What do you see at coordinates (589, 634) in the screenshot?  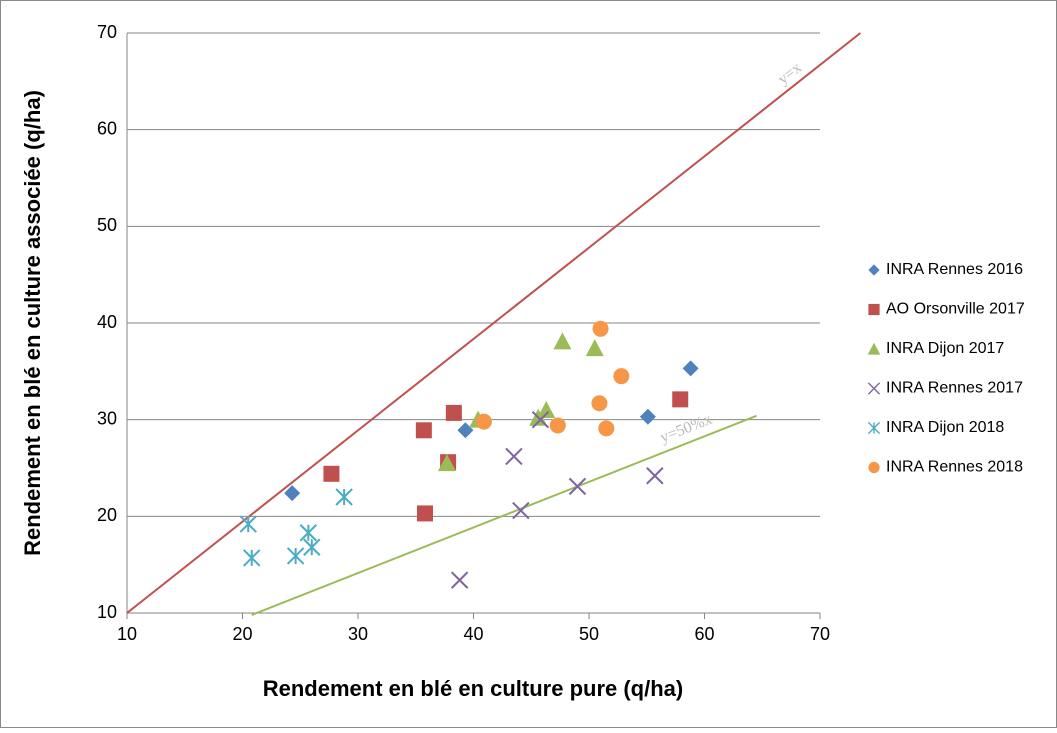 I see `x-tick-label: 50` at bounding box center [589, 634].